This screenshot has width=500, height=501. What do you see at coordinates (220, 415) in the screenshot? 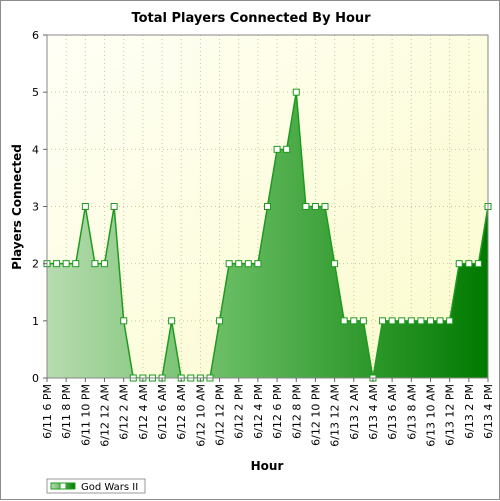
I see `x-tick-label: 6/12 12 PM` at bounding box center [220, 415].